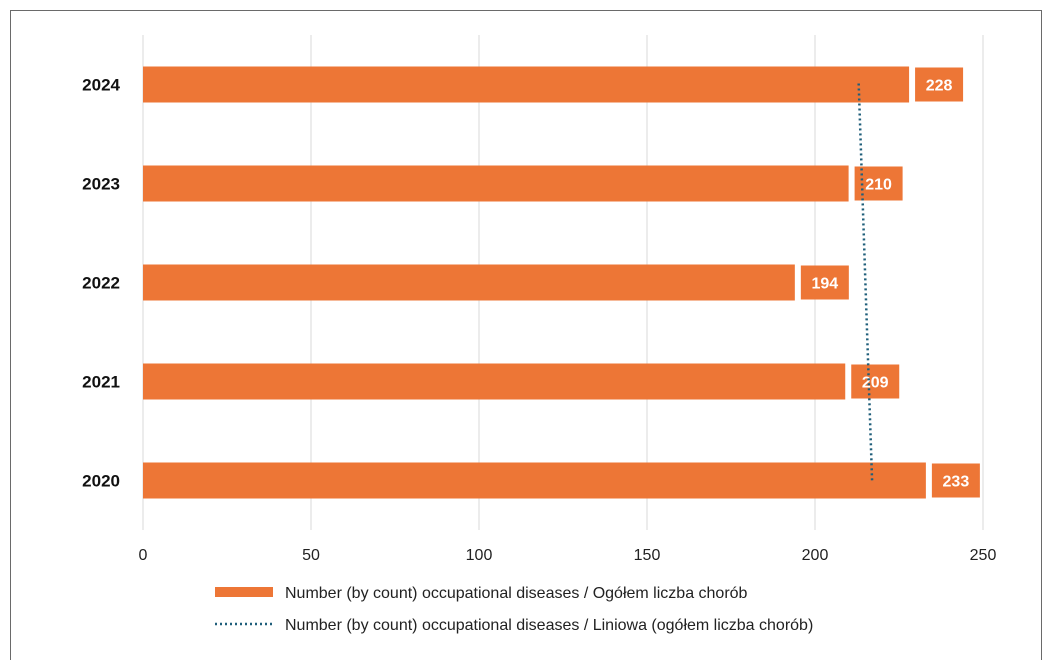 This screenshot has height=660, width=1053. What do you see at coordinates (101, 481) in the screenshot?
I see `category-label-2020: 2020` at bounding box center [101, 481].